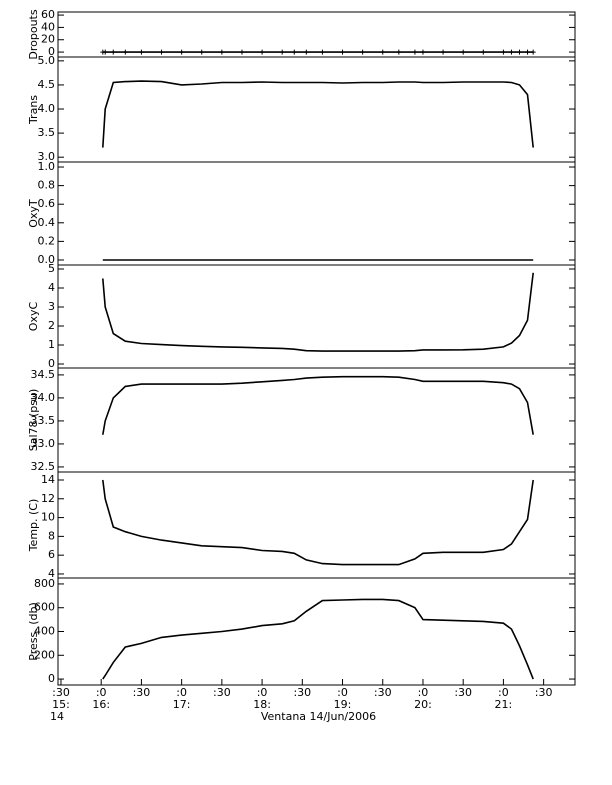 The width and height of the screenshot is (612, 785). What do you see at coordinates (47, 185) in the screenshot?
I see `y-tick-label: 0.8` at bounding box center [47, 185].